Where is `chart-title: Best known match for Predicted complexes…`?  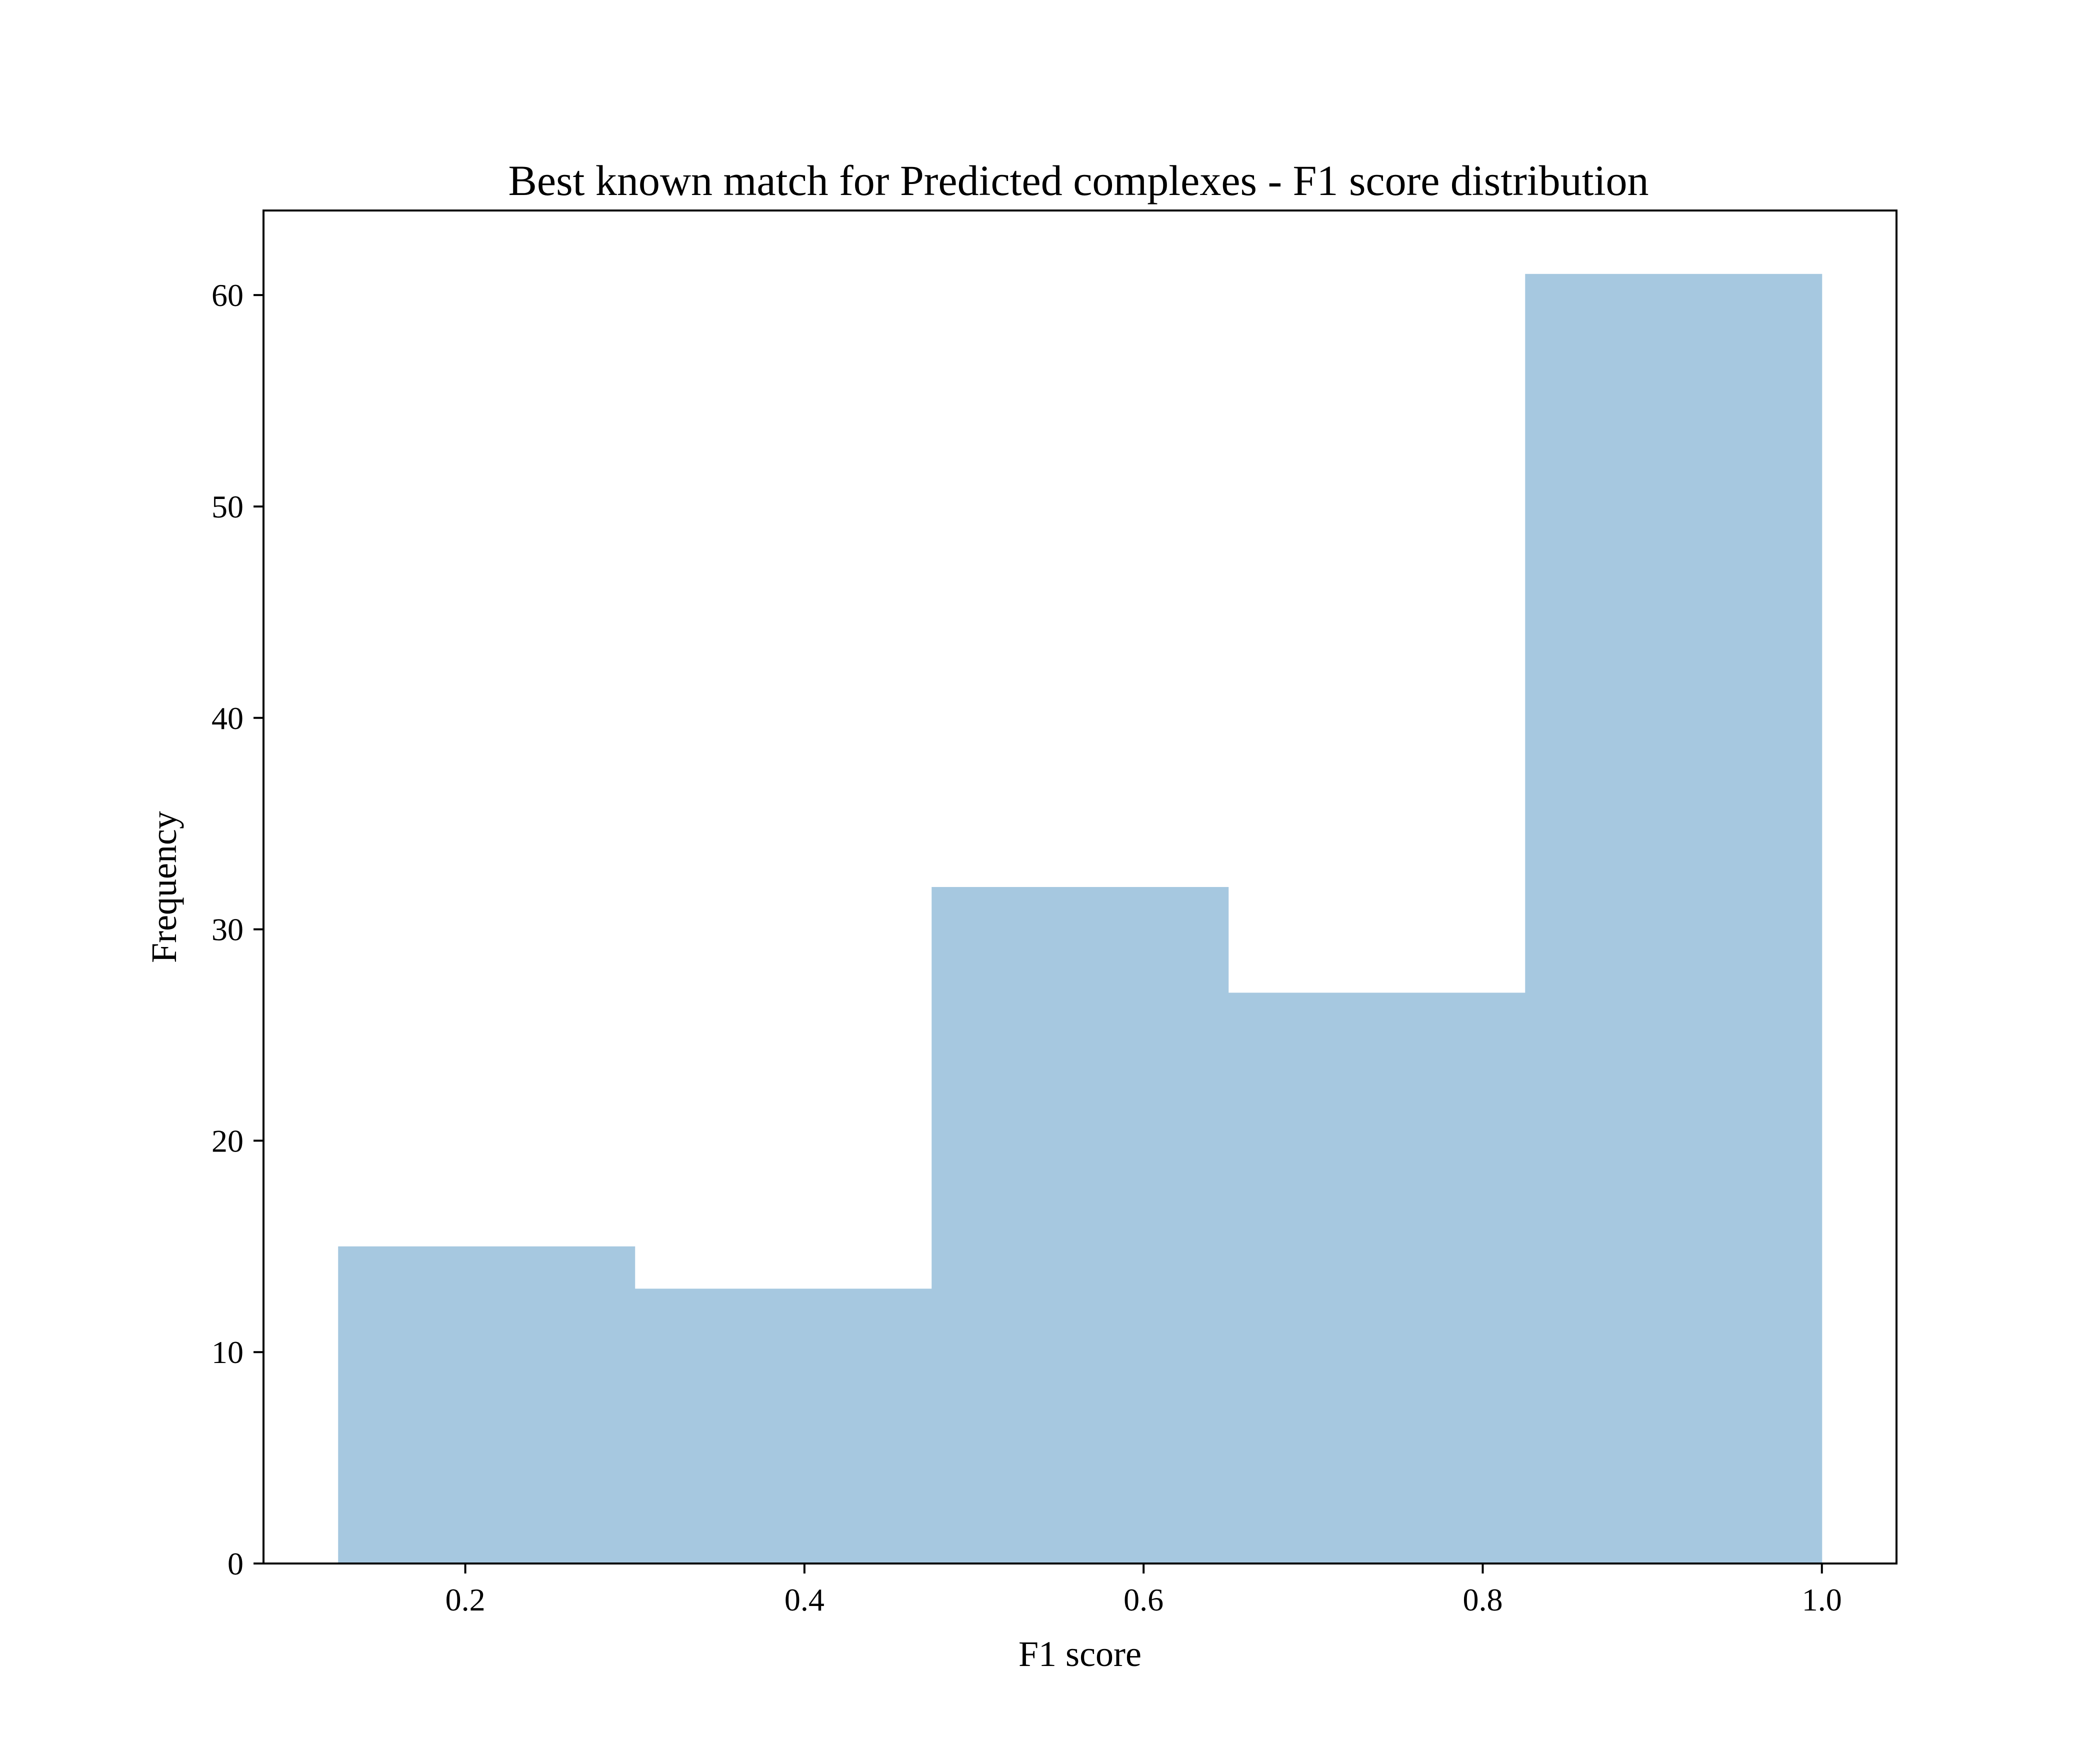 chart-title: Best known match for Predicted complexes… is located at coordinates (1078, 180).